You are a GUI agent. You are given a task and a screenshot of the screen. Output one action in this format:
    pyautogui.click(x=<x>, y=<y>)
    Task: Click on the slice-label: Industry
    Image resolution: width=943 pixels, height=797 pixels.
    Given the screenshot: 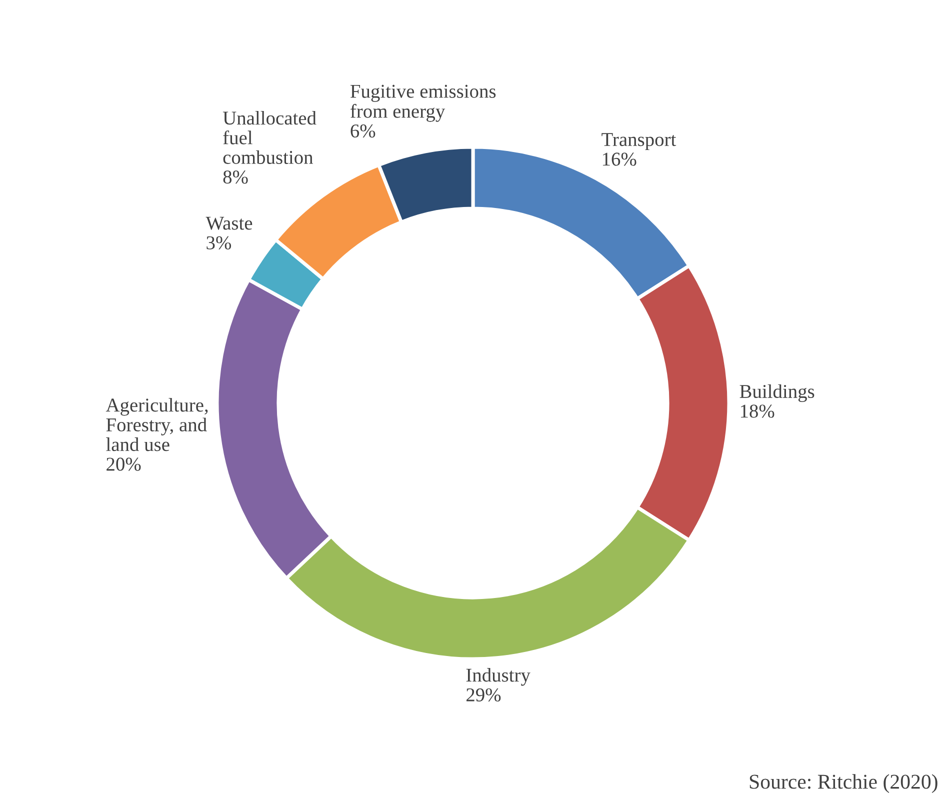 What is the action you would take?
    pyautogui.click(x=498, y=677)
    